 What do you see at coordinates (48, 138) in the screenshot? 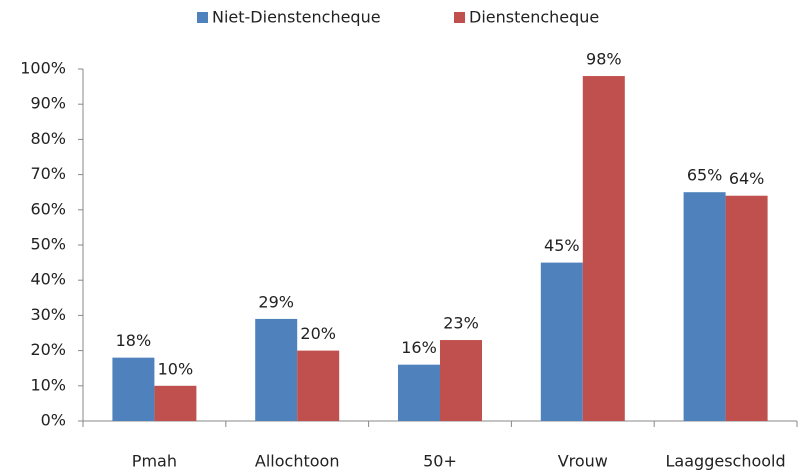
I see `y-tick-label: 80%` at bounding box center [48, 138].